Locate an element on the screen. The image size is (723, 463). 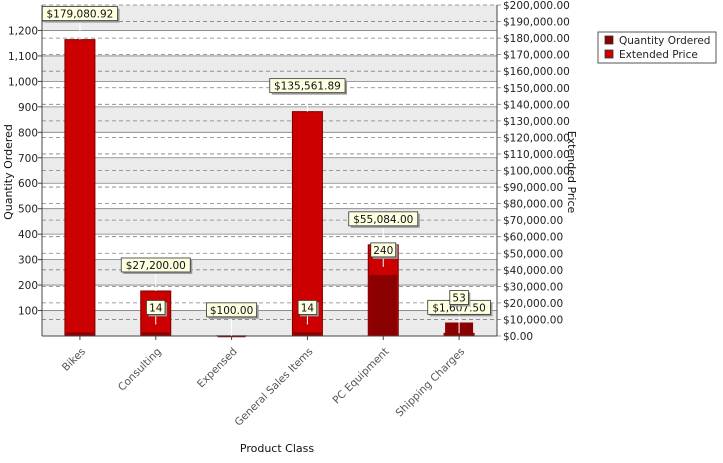
tick-label-left: 800 is located at coordinates (28, 133).